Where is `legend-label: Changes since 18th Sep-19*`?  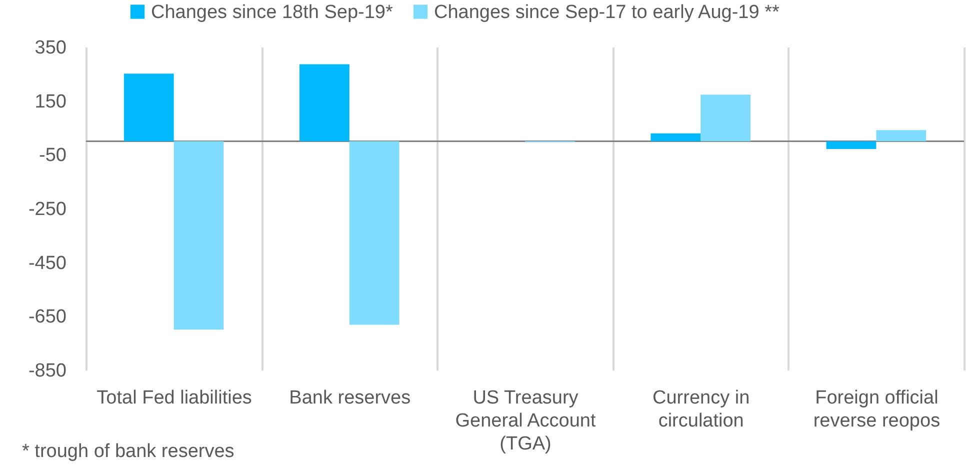 legend-label: Changes since 18th Sep-19* is located at coordinates (272, 12).